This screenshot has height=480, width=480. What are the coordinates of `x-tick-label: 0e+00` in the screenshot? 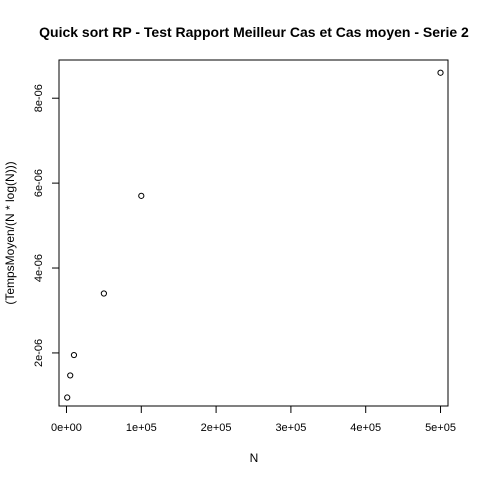 It's located at (66, 428).